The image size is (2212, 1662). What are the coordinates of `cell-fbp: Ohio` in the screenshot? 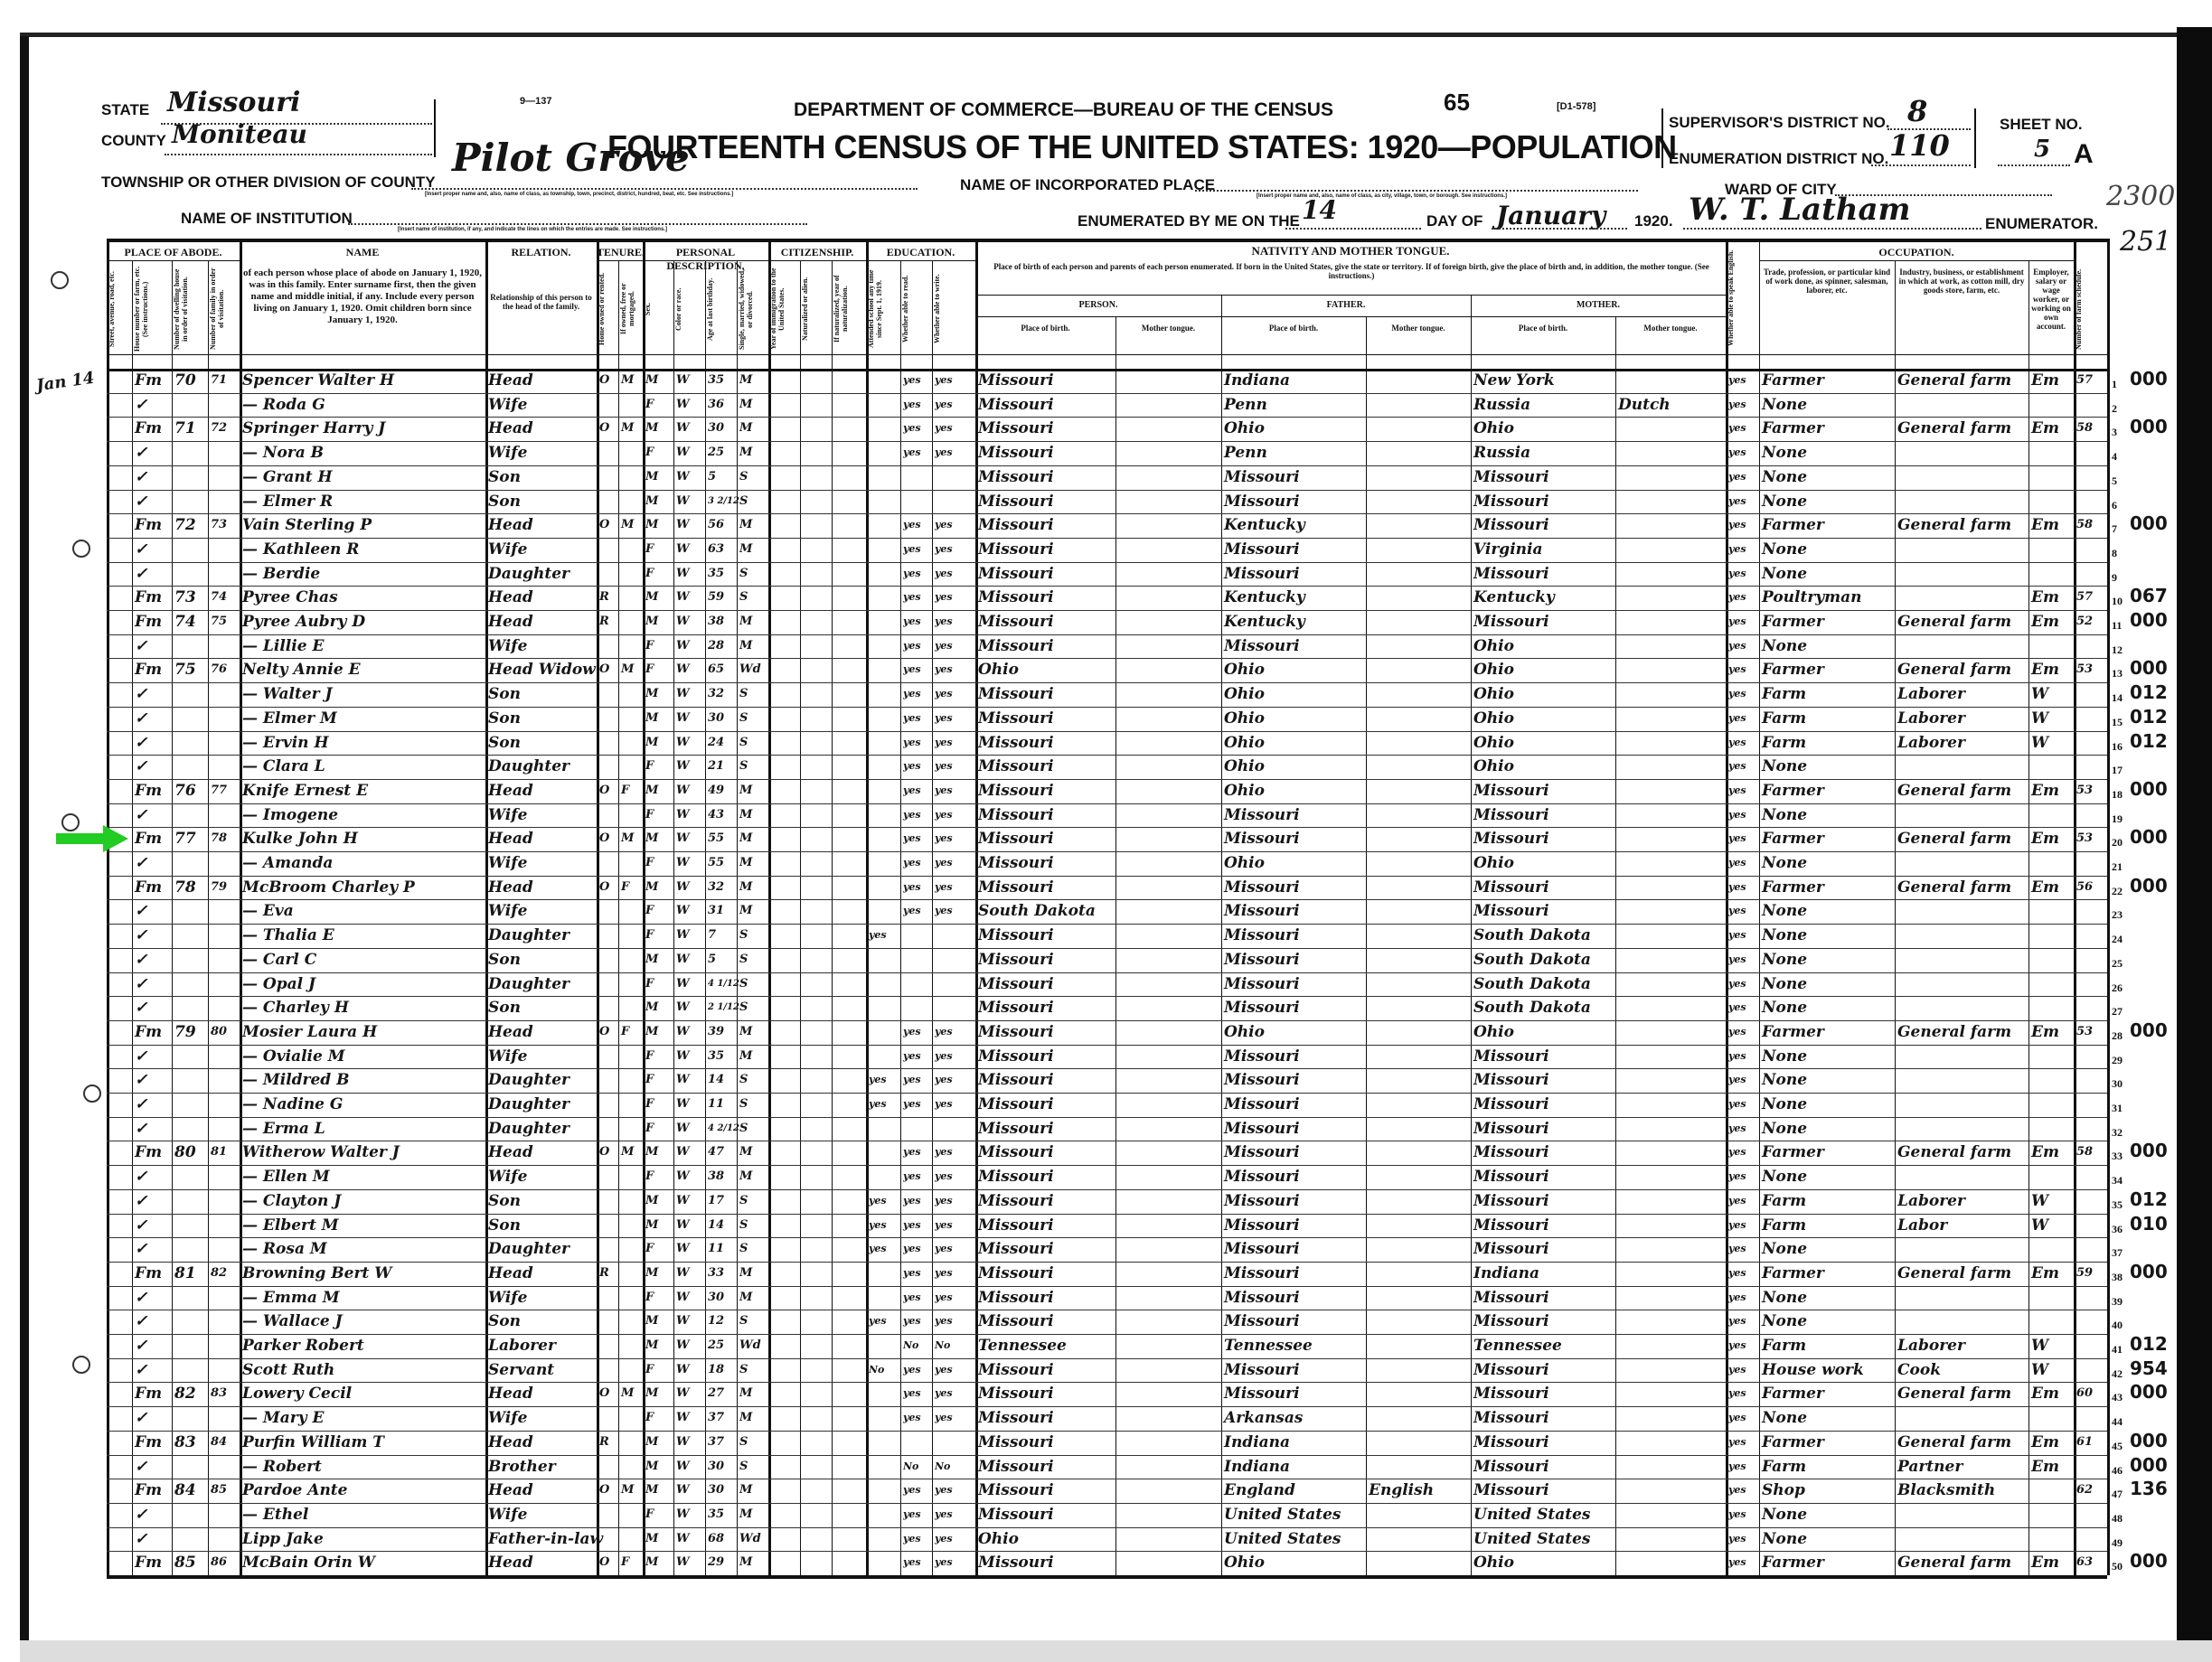 It's located at (1244, 718).